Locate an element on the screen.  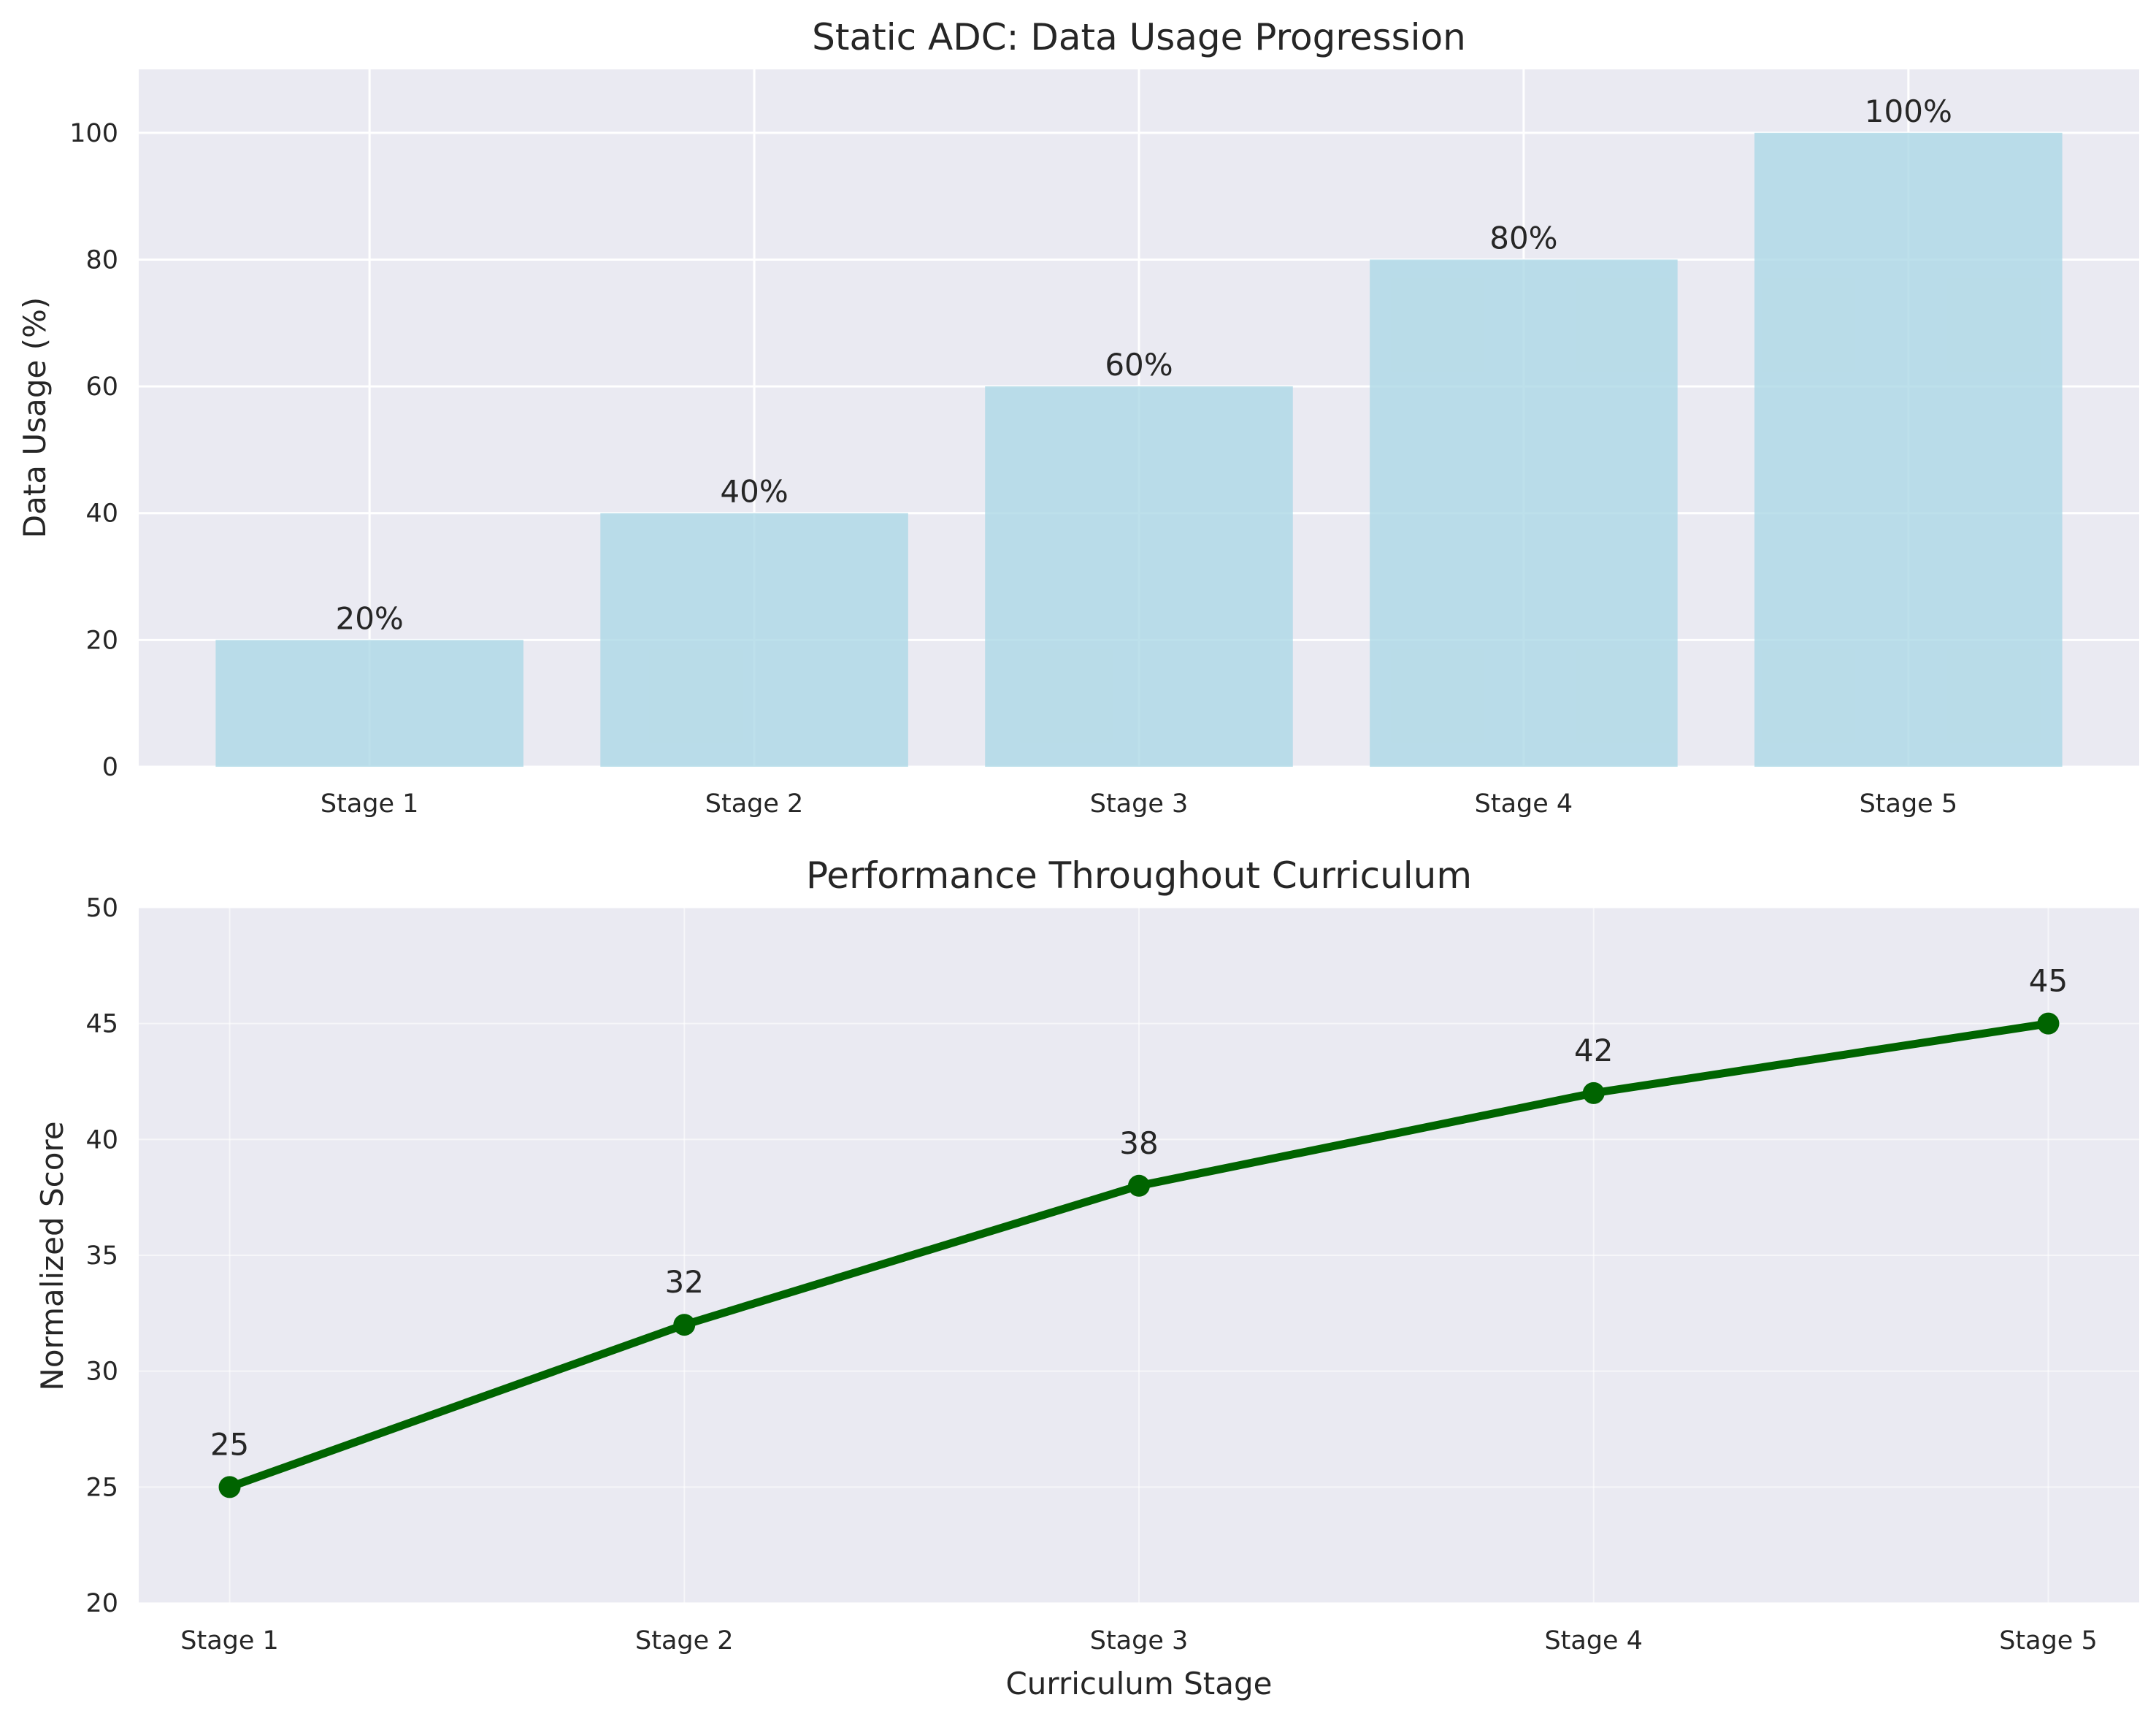
bar-chart-title: Static ADC: Data Usage Progression is located at coordinates (1139, 37).